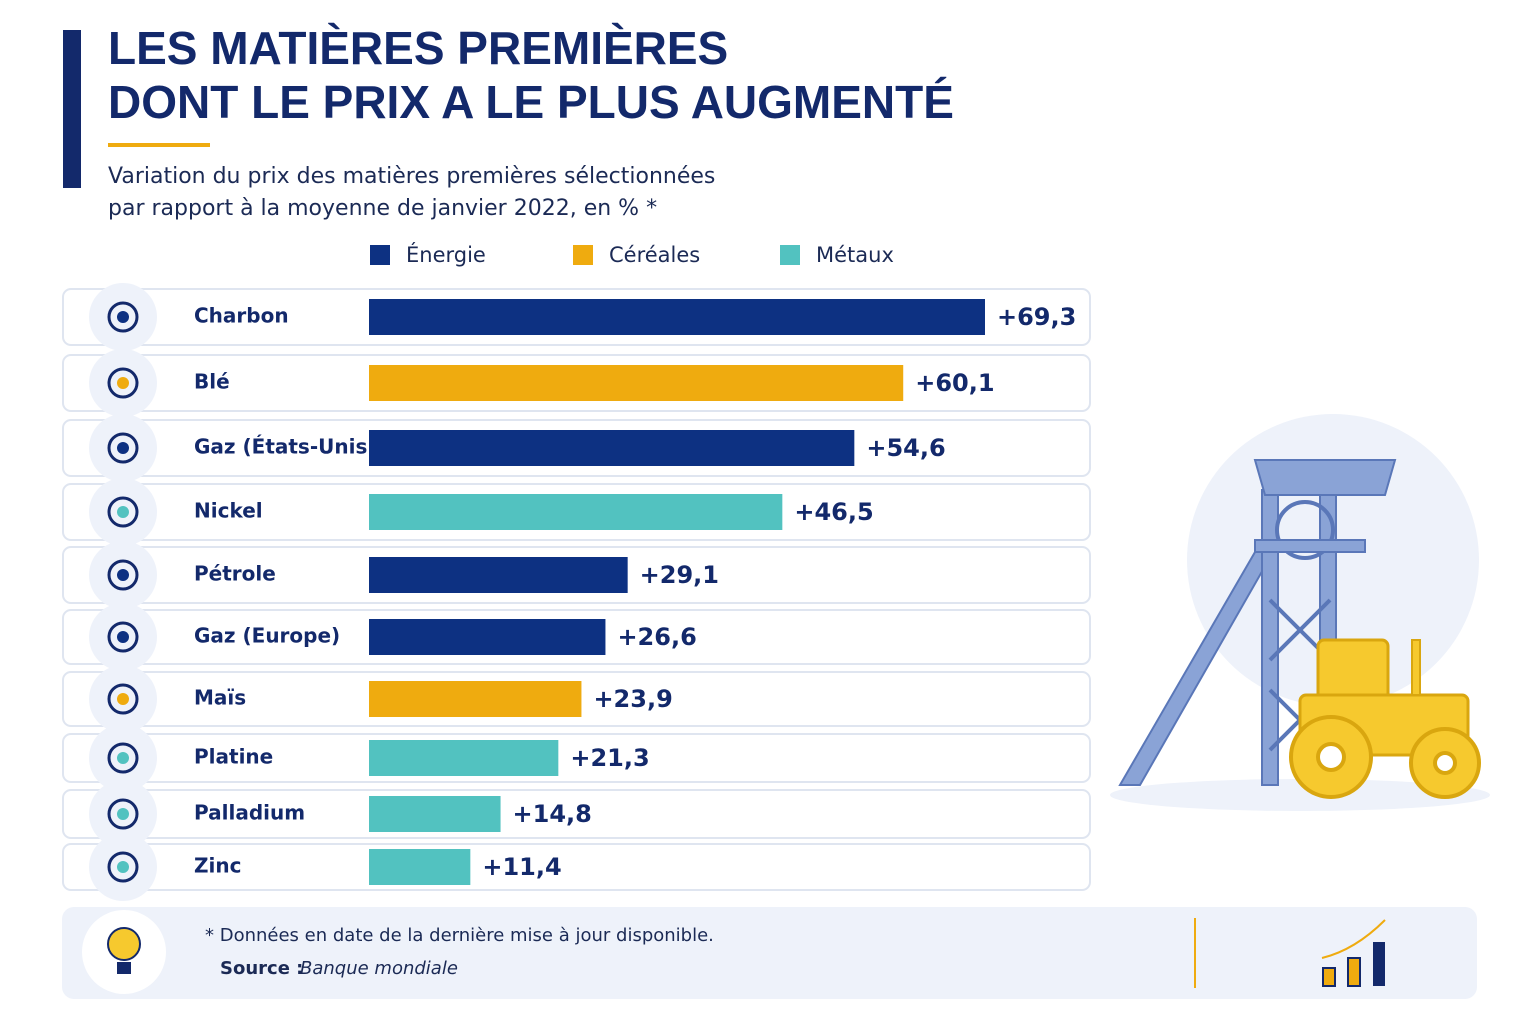  I want to click on value-label: +21,3, so click(609, 758).